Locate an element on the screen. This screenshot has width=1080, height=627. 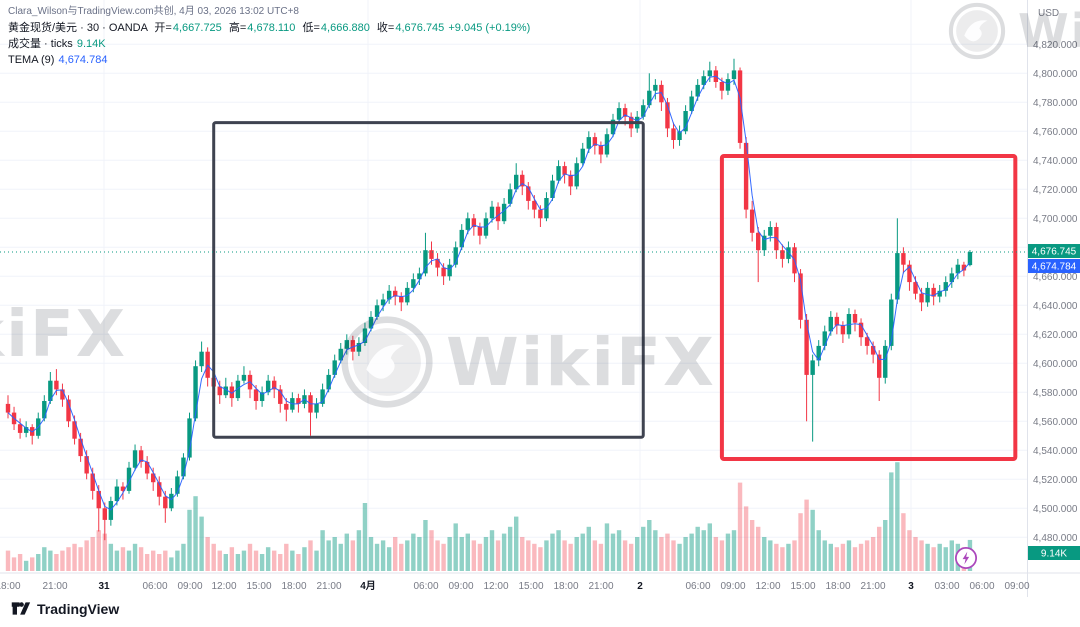
svg-text: 3 is located at coordinates (911, 586).